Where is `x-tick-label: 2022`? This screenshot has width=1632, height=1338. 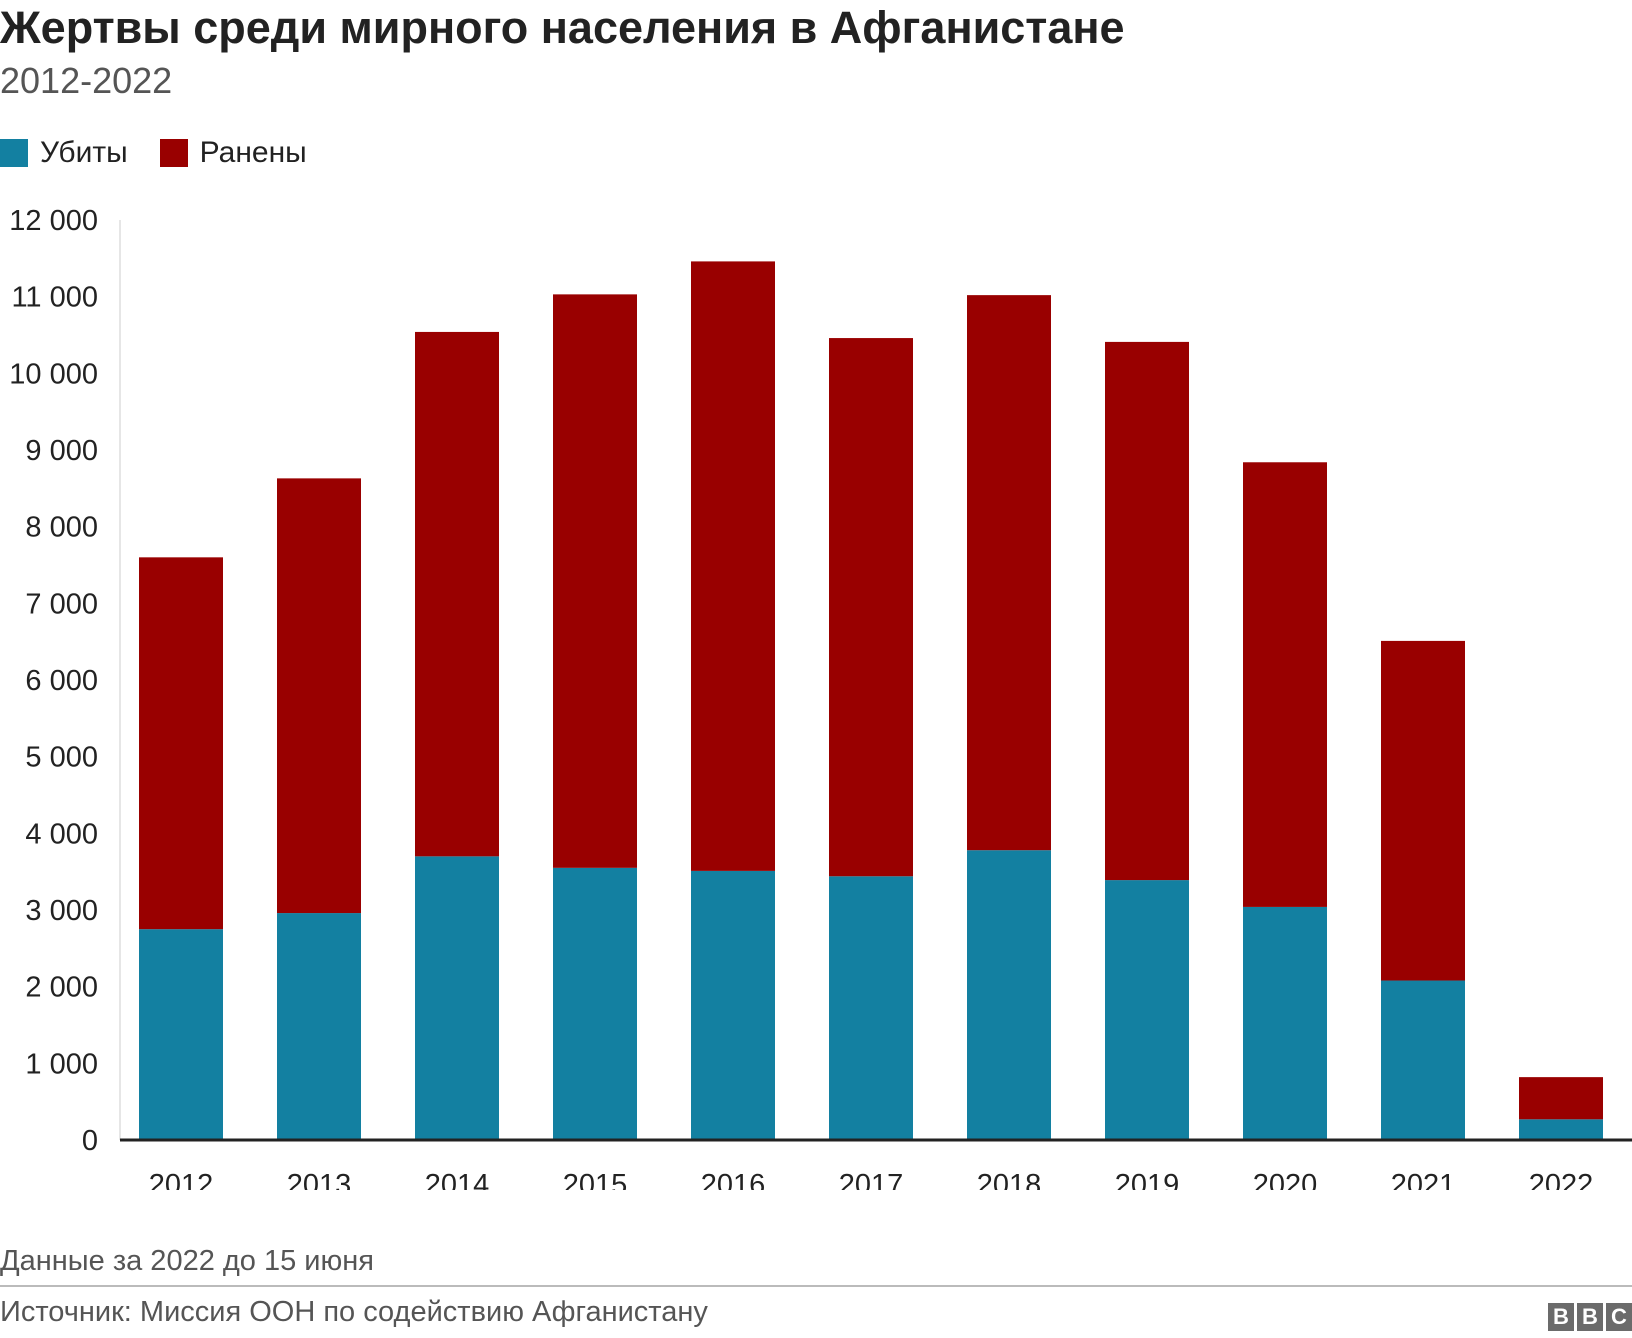 x-tick-label: 2022 is located at coordinates (1561, 1179).